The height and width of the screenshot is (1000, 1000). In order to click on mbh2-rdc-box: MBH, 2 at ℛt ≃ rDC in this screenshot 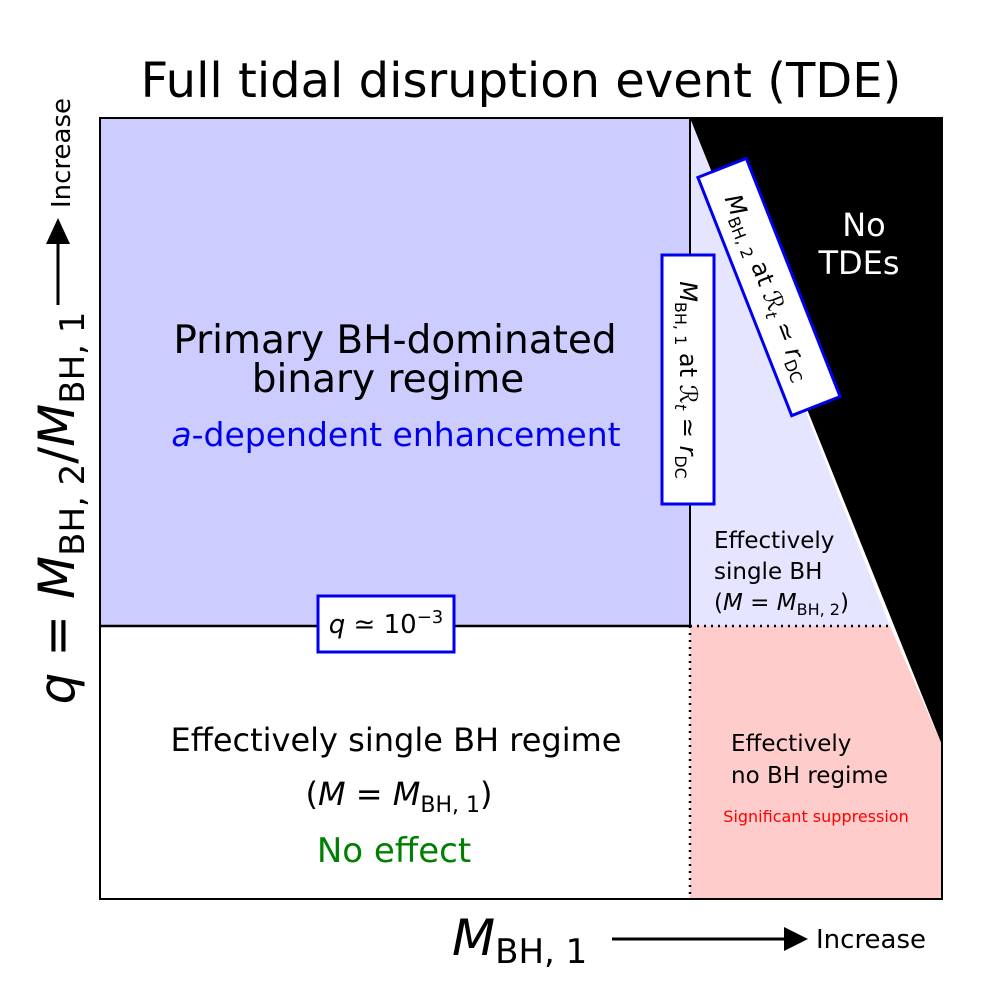, I will do `click(769, 287)`.